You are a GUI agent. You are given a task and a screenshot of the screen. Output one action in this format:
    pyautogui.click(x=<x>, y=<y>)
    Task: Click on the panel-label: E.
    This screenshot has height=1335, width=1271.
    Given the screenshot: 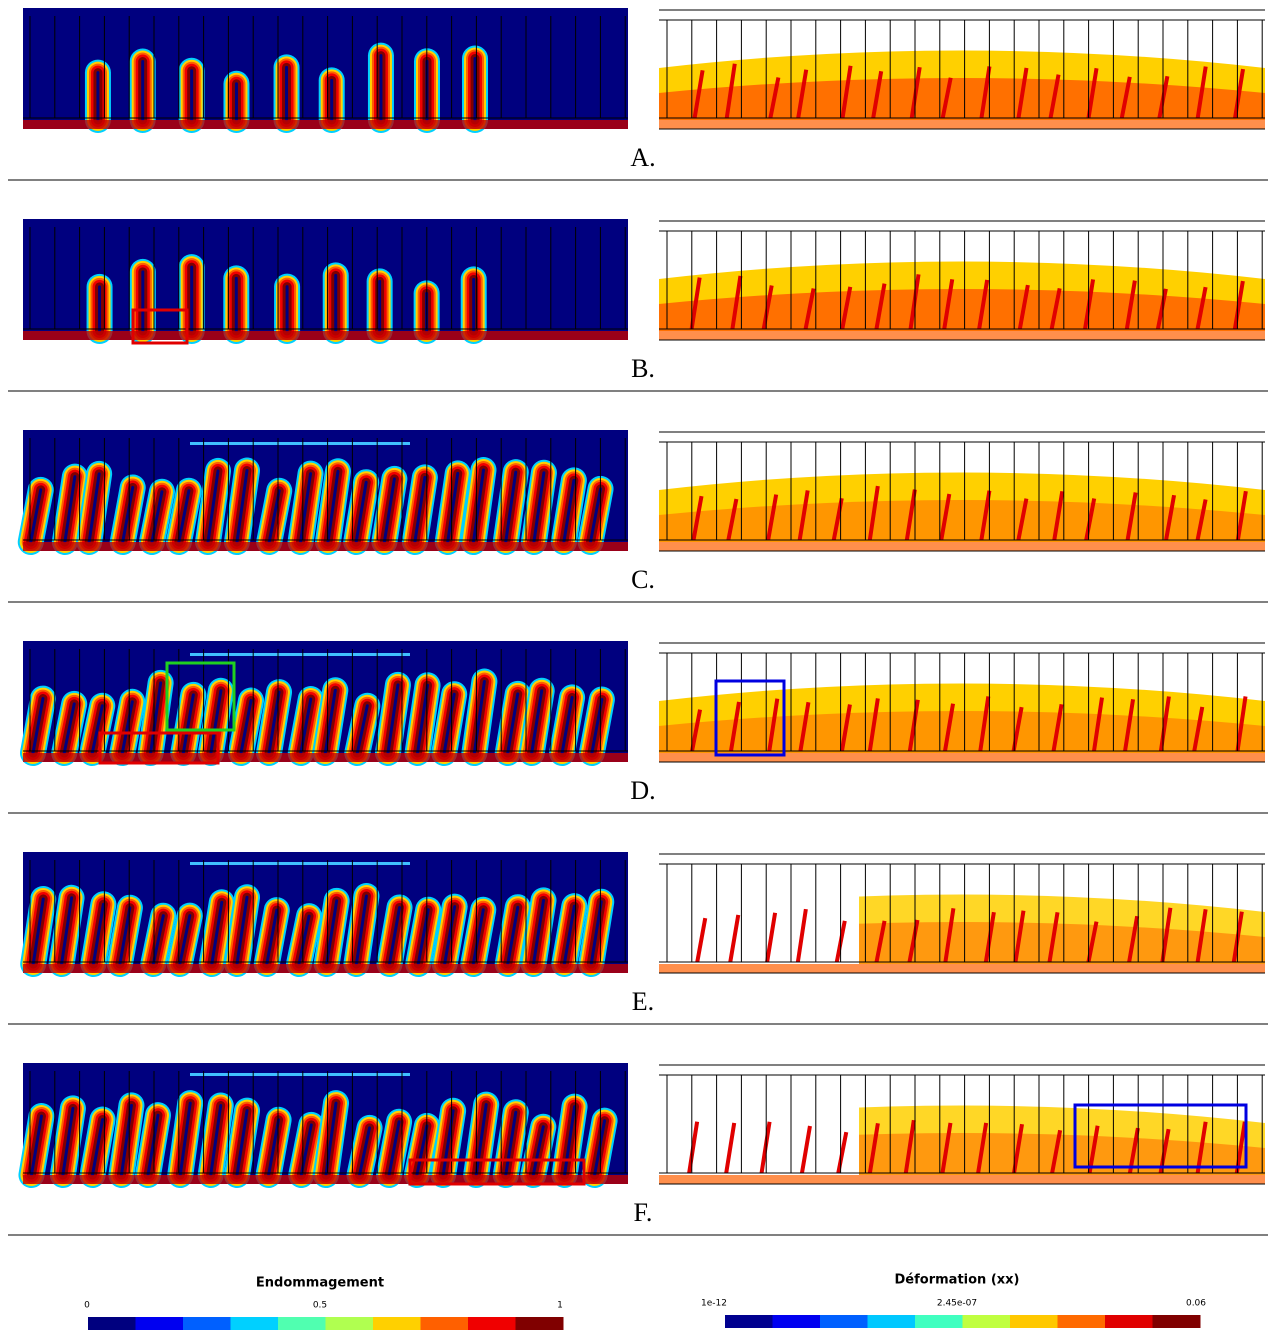 What is the action you would take?
    pyautogui.click(x=643, y=1001)
    